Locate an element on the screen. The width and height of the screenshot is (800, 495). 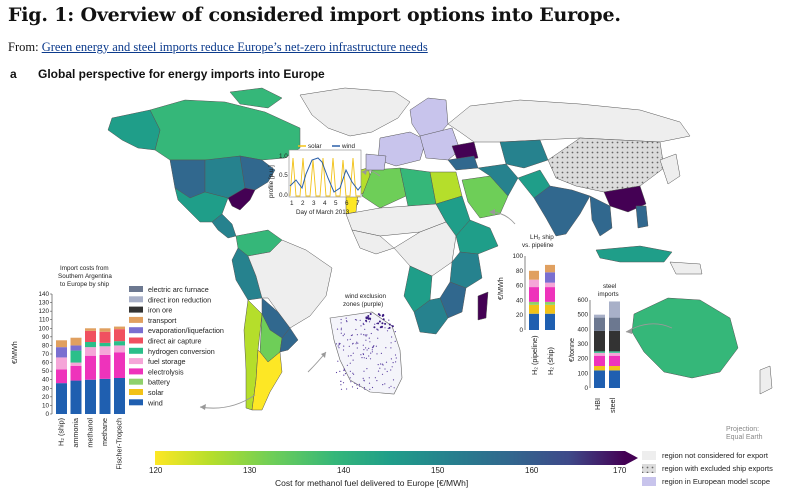
south-africa is located at coordinates (431, 316).